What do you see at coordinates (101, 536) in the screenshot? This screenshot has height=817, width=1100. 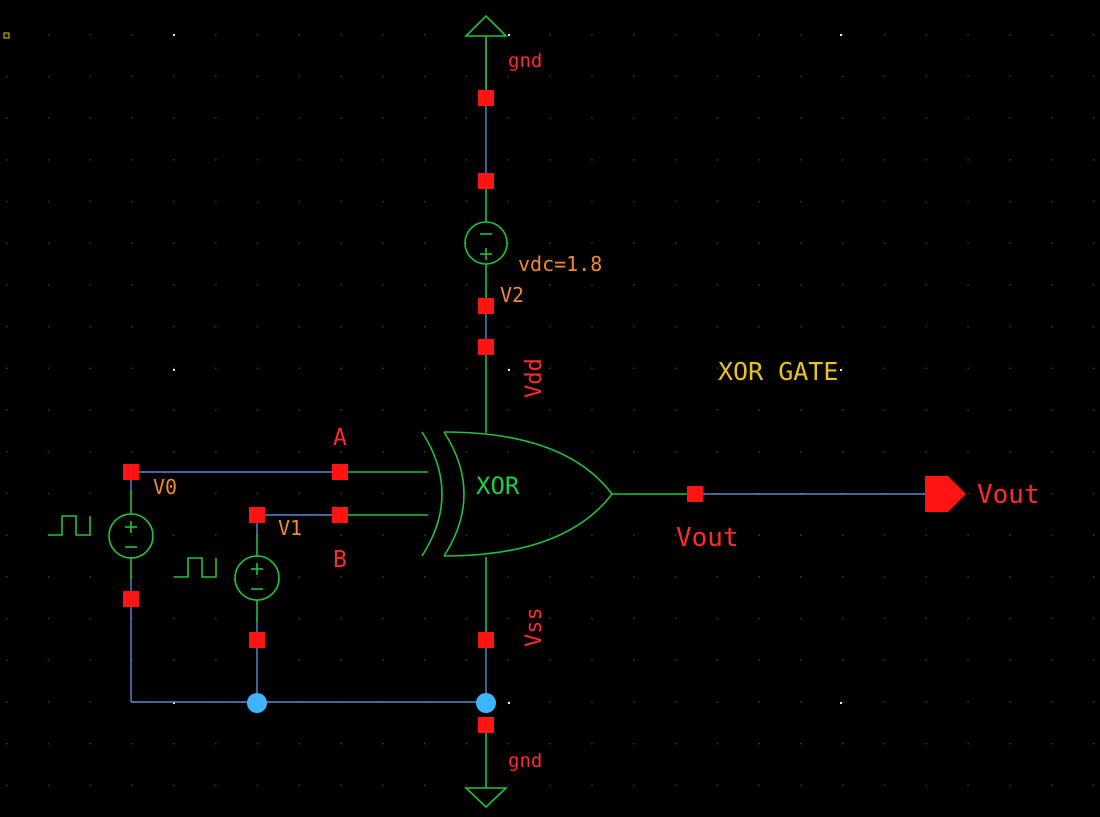 I see `vpulse-source-v0` at bounding box center [101, 536].